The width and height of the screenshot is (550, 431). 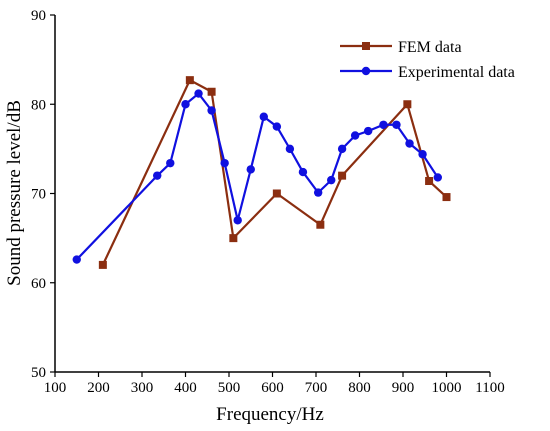 What do you see at coordinates (142, 388) in the screenshot?
I see `x-tick-label: 300` at bounding box center [142, 388].